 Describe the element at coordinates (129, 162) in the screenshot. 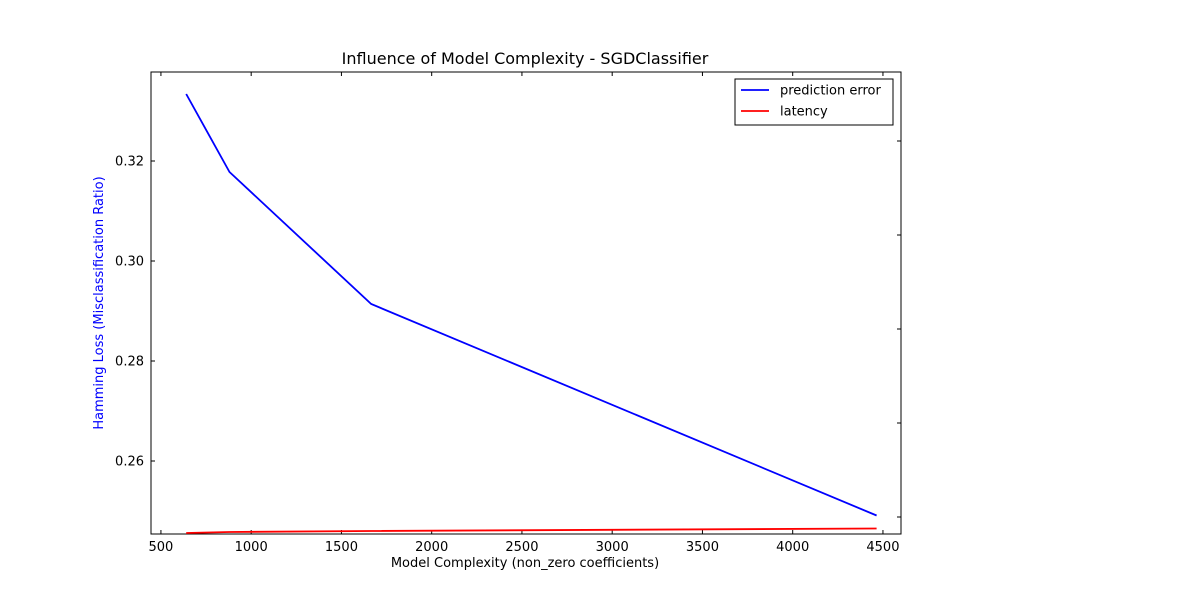

I see `y-tick-label: 0.32` at that location.